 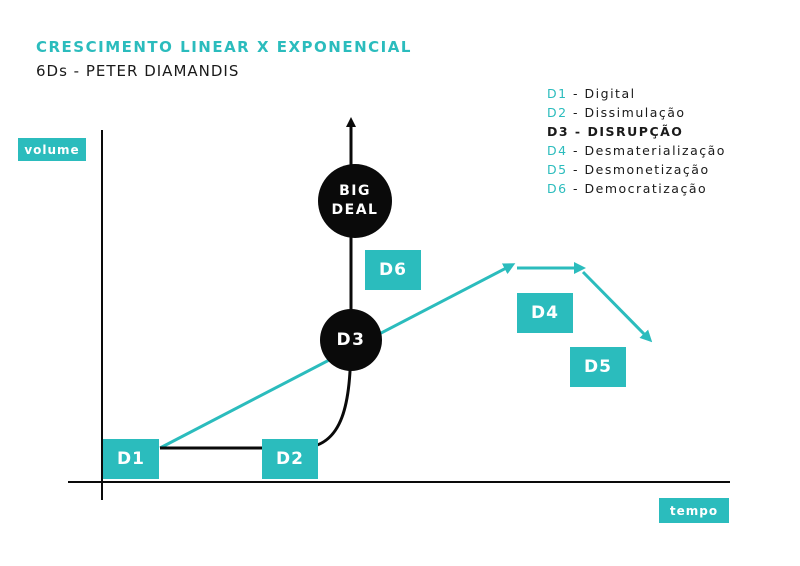 I want to click on big-deal-circle: BIG DEAL, so click(x=355, y=201).